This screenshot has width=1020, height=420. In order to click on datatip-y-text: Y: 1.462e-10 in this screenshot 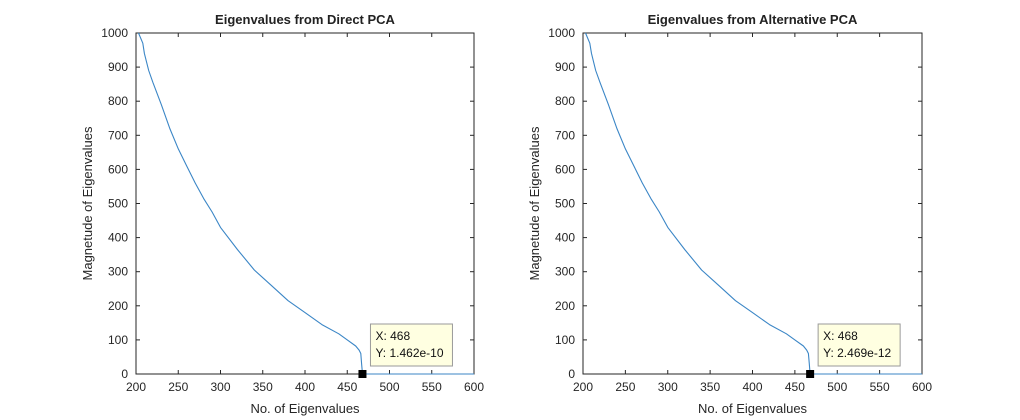, I will do `click(409, 353)`.